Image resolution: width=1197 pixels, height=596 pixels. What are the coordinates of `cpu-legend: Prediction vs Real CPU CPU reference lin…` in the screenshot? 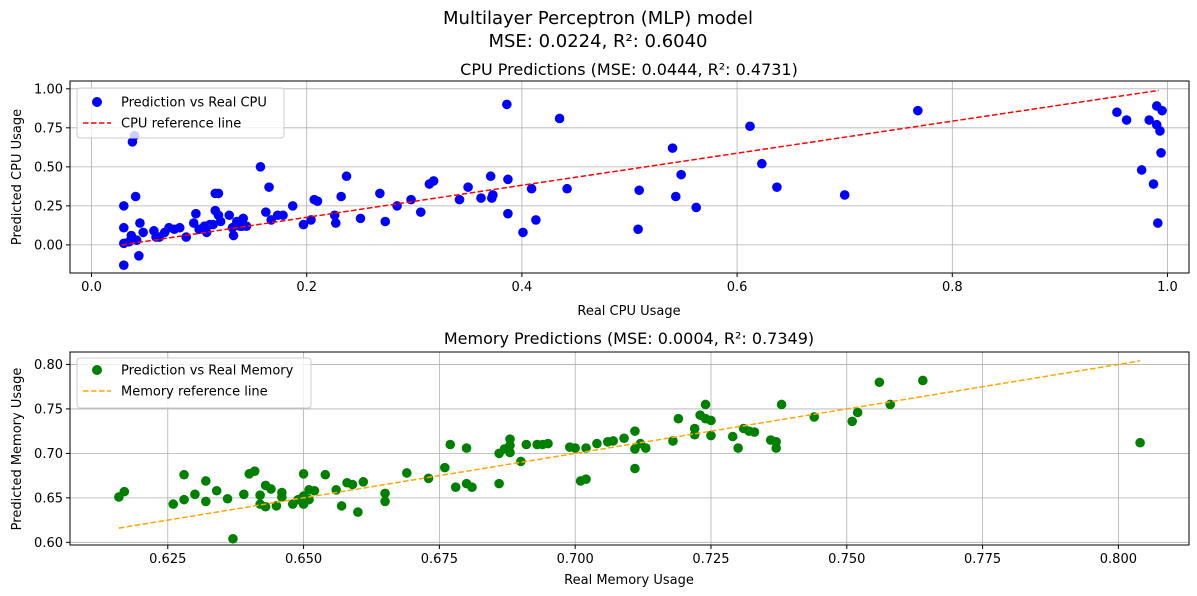 It's located at (180, 113).